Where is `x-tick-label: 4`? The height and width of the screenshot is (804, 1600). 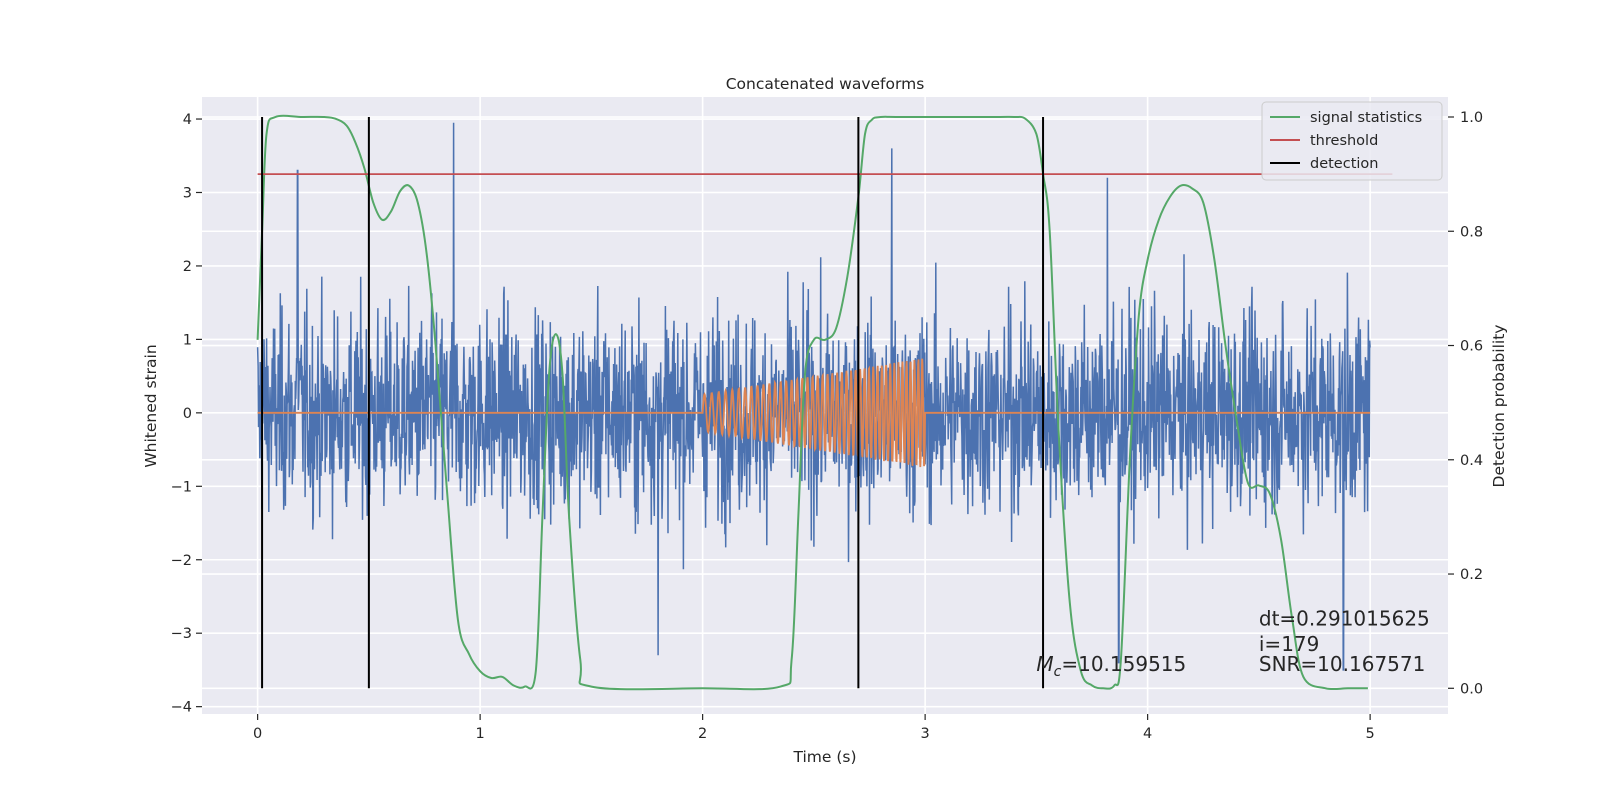 x-tick-label: 4 is located at coordinates (1147, 734).